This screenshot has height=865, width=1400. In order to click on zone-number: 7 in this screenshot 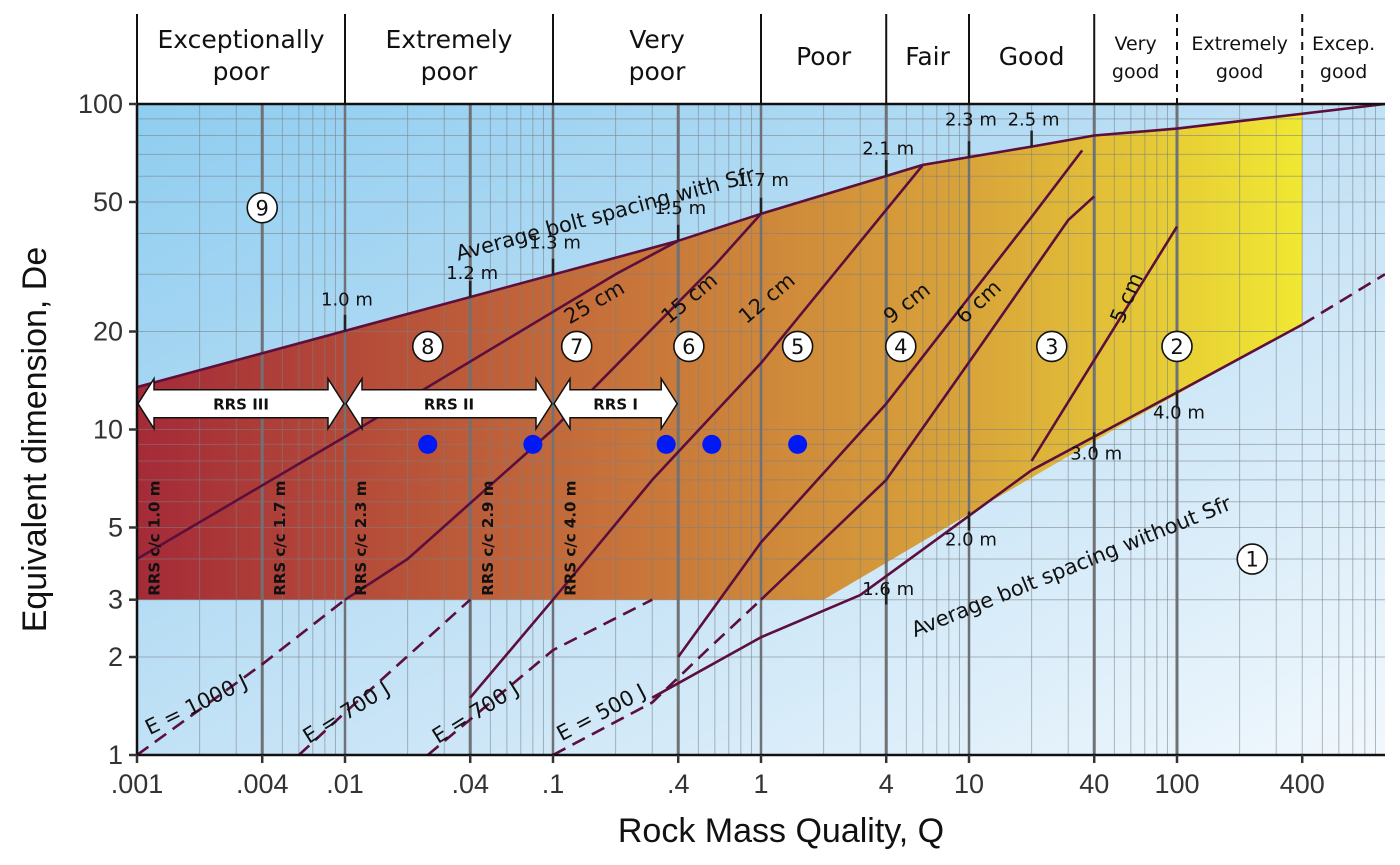, I will do `click(576, 347)`.